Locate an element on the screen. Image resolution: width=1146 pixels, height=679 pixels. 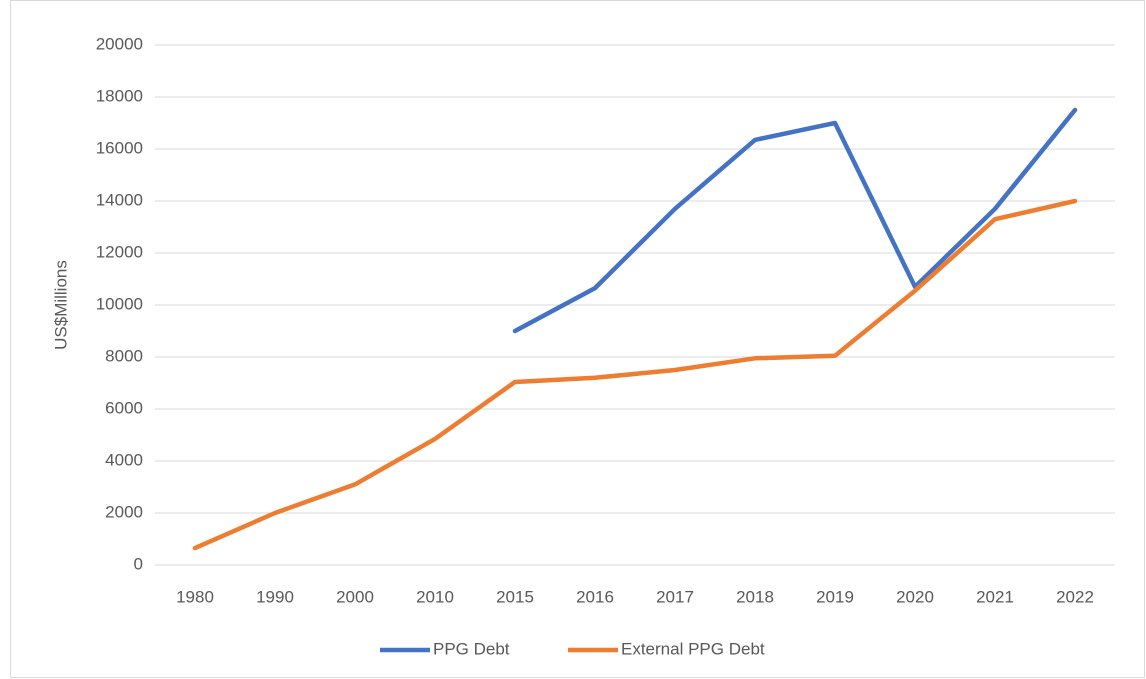
y-tick-label: 2000 is located at coordinates (124, 511).